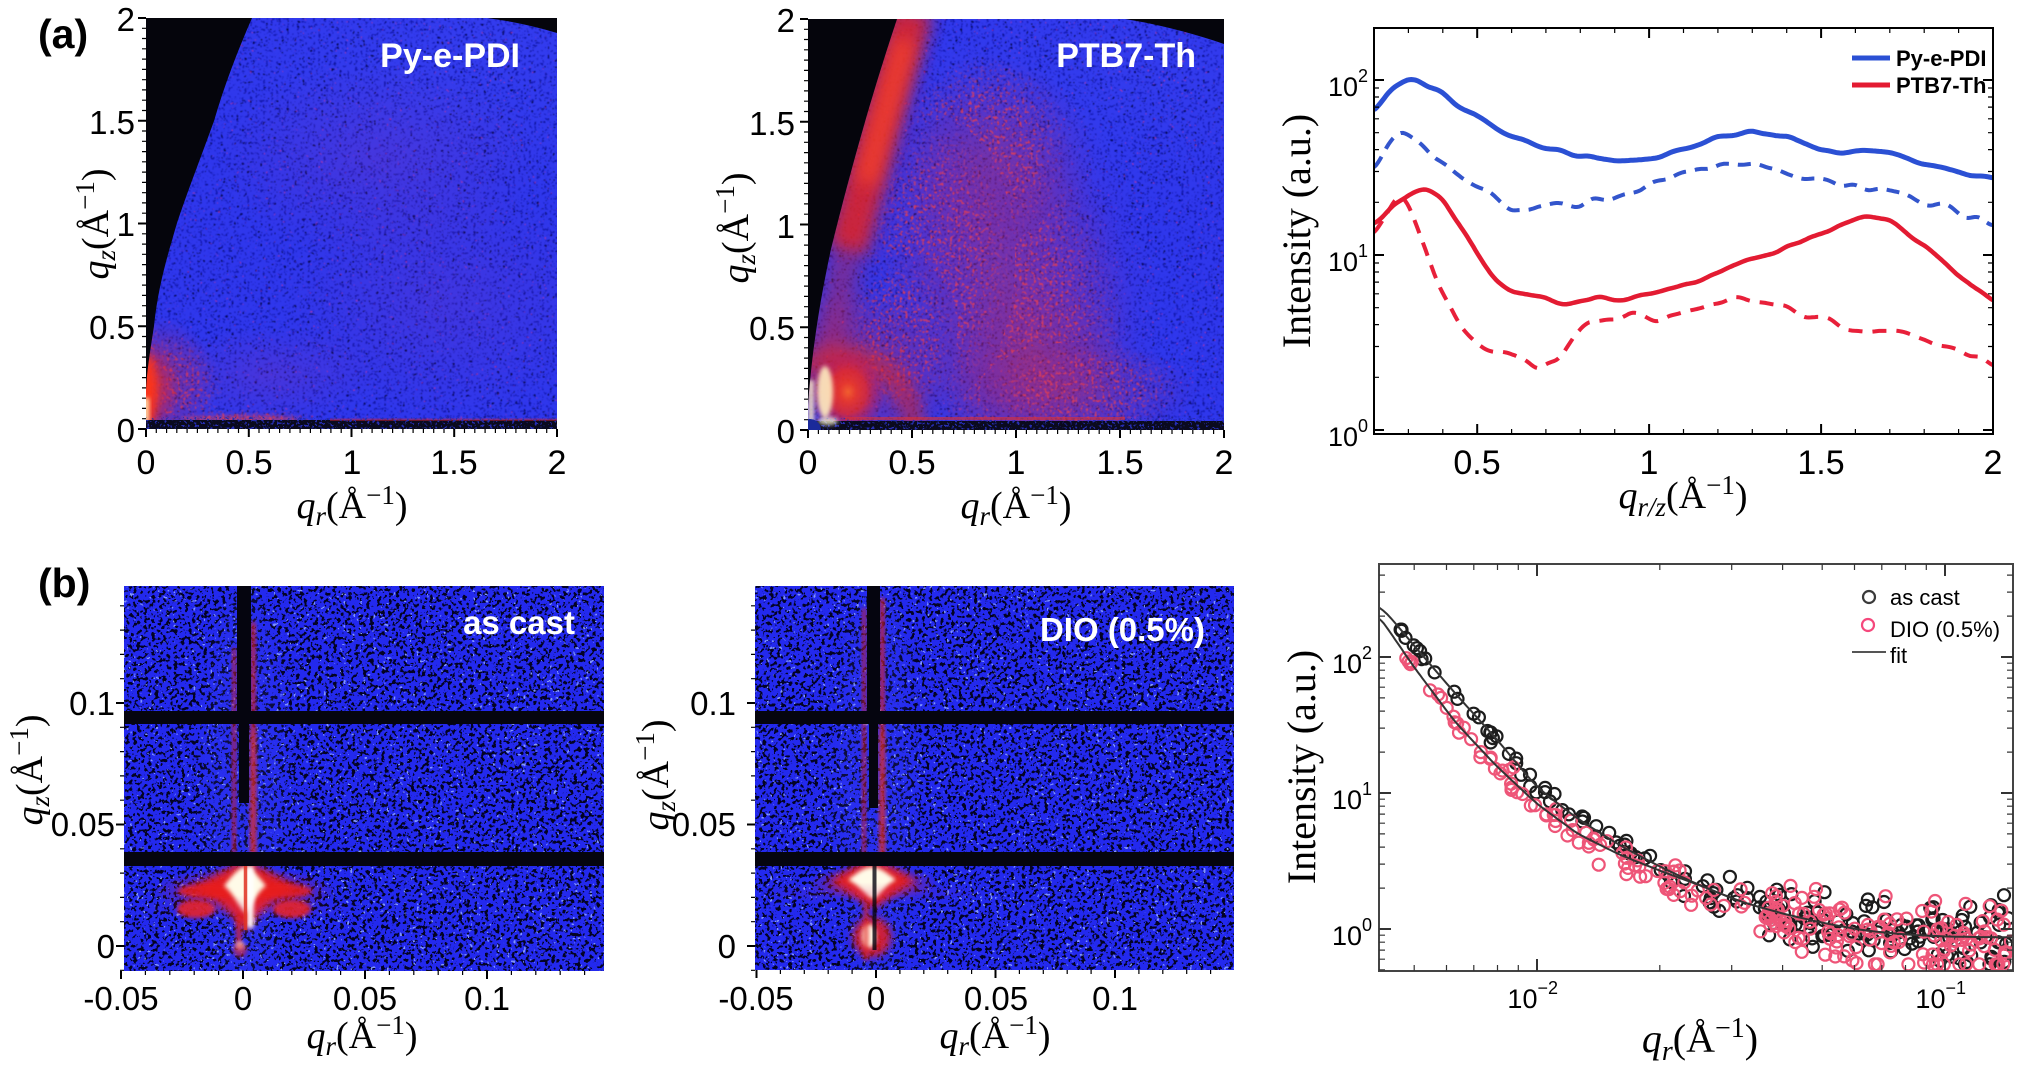  Describe the element at coordinates (63, 34) in the screenshot. I see `svg-text: (a)` at that location.